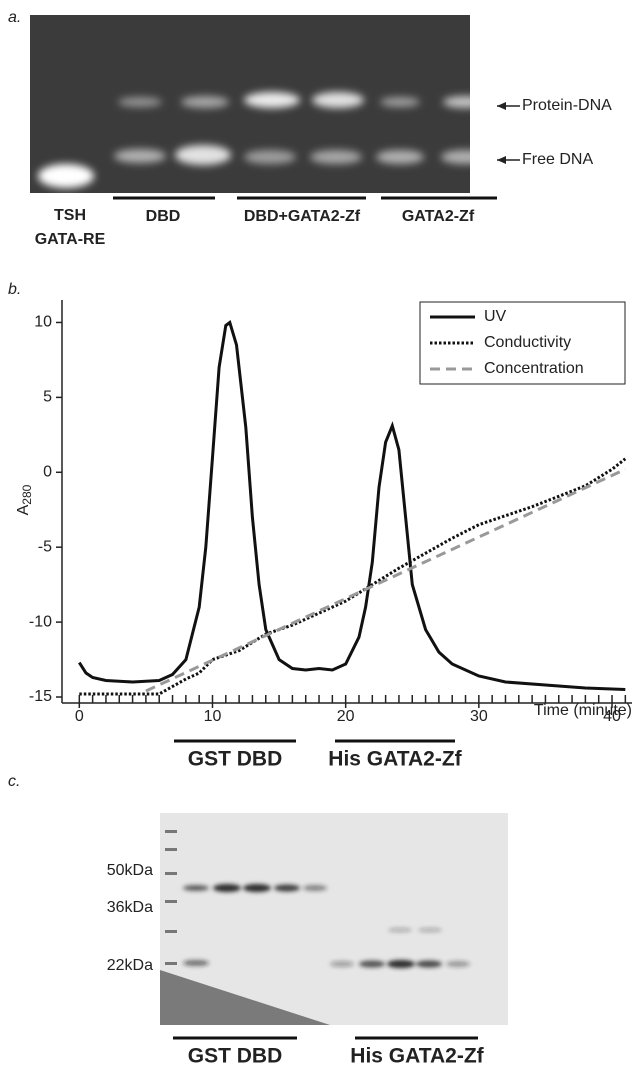 Image resolution: width=638 pixels, height=1074 pixels. Describe the element at coordinates (43, 322) in the screenshot. I see `y-tick-label: 10` at that location.